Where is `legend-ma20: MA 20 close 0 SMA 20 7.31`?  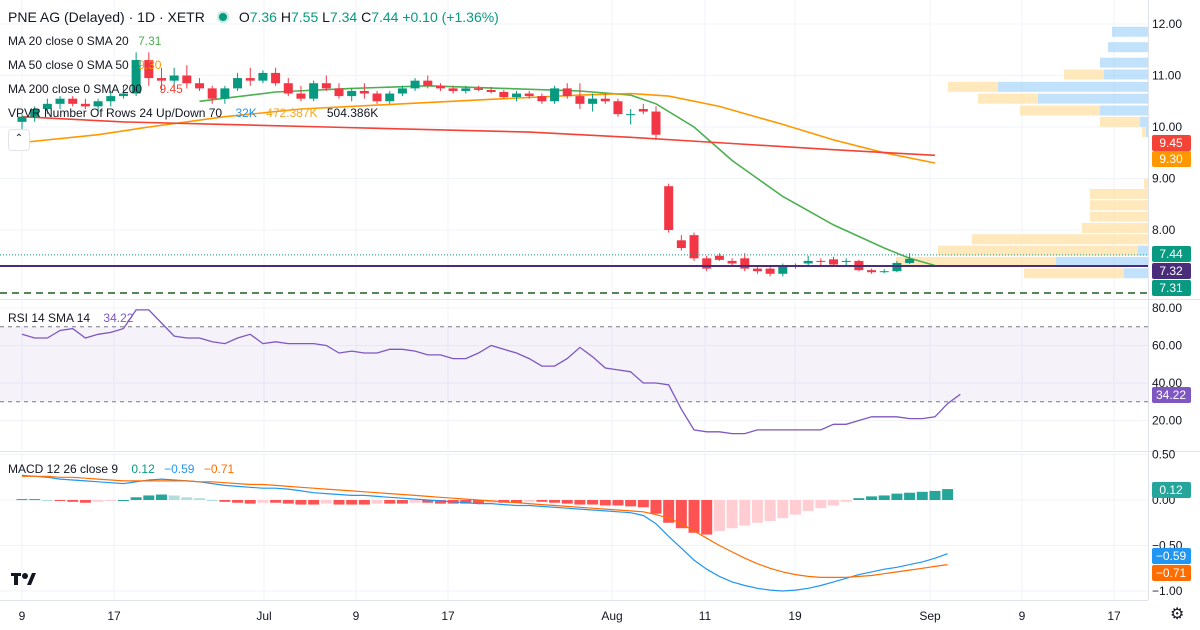
legend-ma20: MA 20 close 0 SMA 20 7.31 is located at coordinates (84, 41).